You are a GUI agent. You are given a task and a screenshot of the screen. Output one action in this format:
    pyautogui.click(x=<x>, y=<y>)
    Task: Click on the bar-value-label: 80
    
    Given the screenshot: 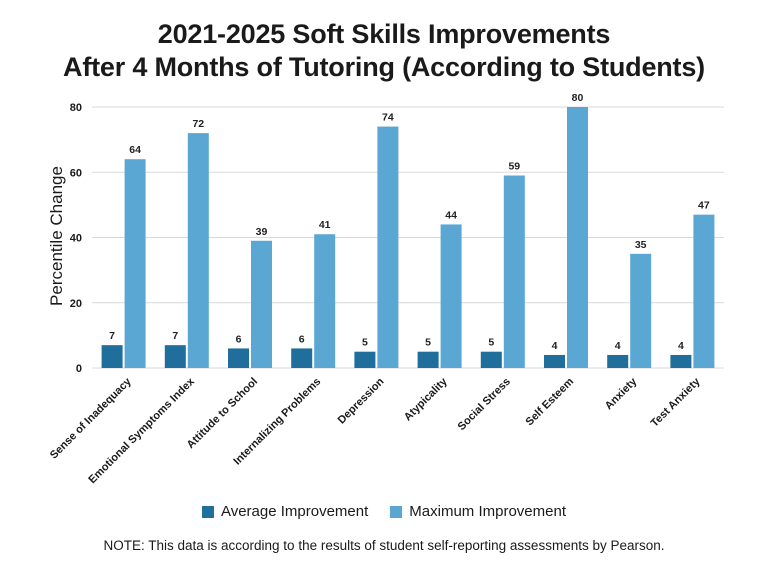 What is the action you would take?
    pyautogui.click(x=578, y=98)
    